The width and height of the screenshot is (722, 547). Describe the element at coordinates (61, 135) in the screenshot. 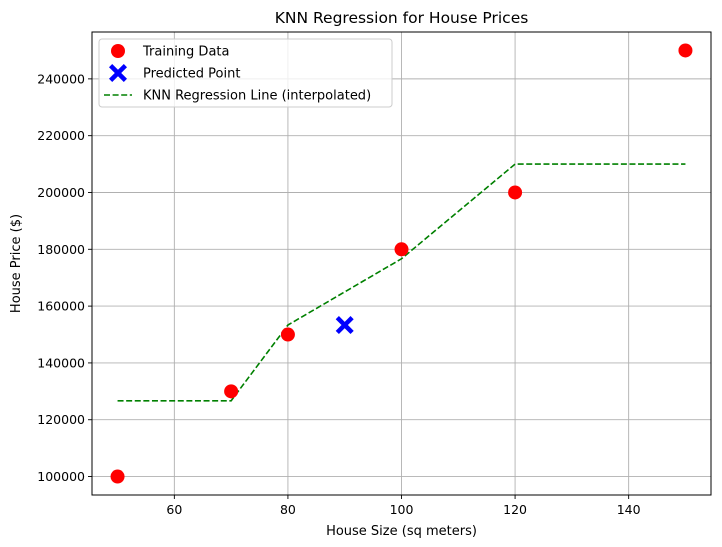

I see `y-tick-label: 220000` at that location.